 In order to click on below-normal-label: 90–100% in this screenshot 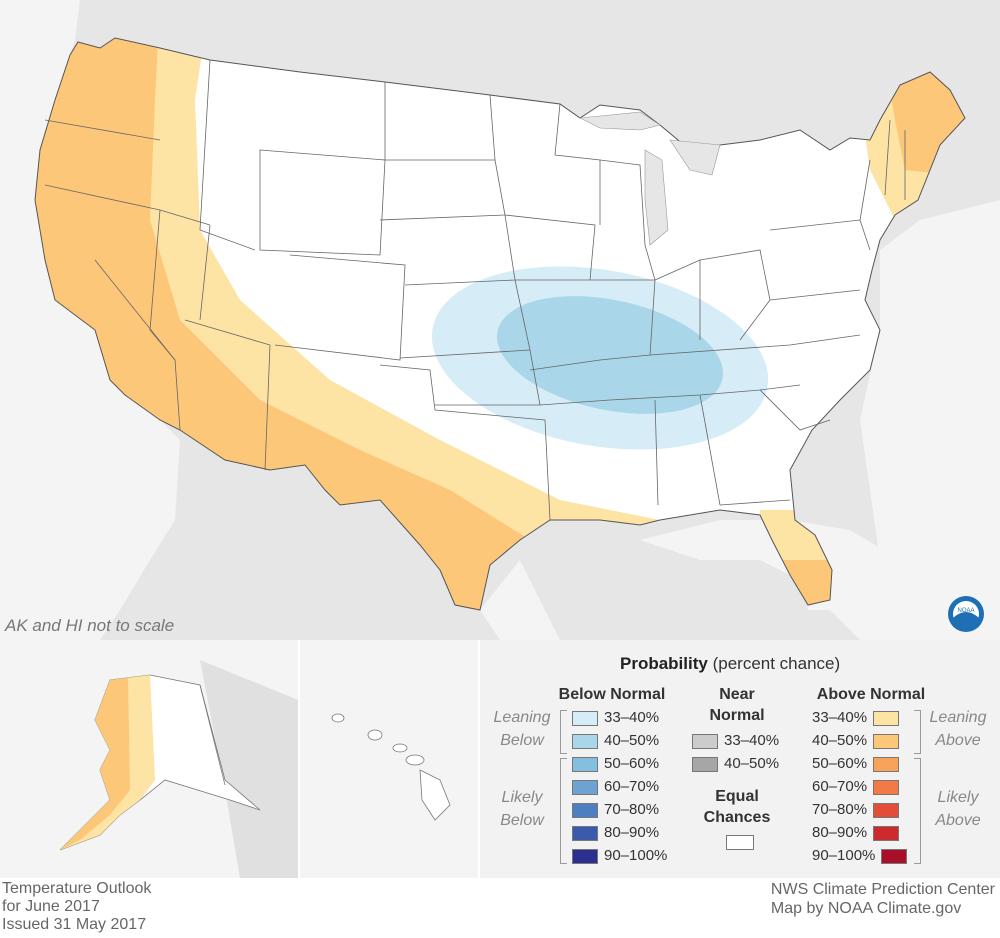, I will do `click(636, 855)`.